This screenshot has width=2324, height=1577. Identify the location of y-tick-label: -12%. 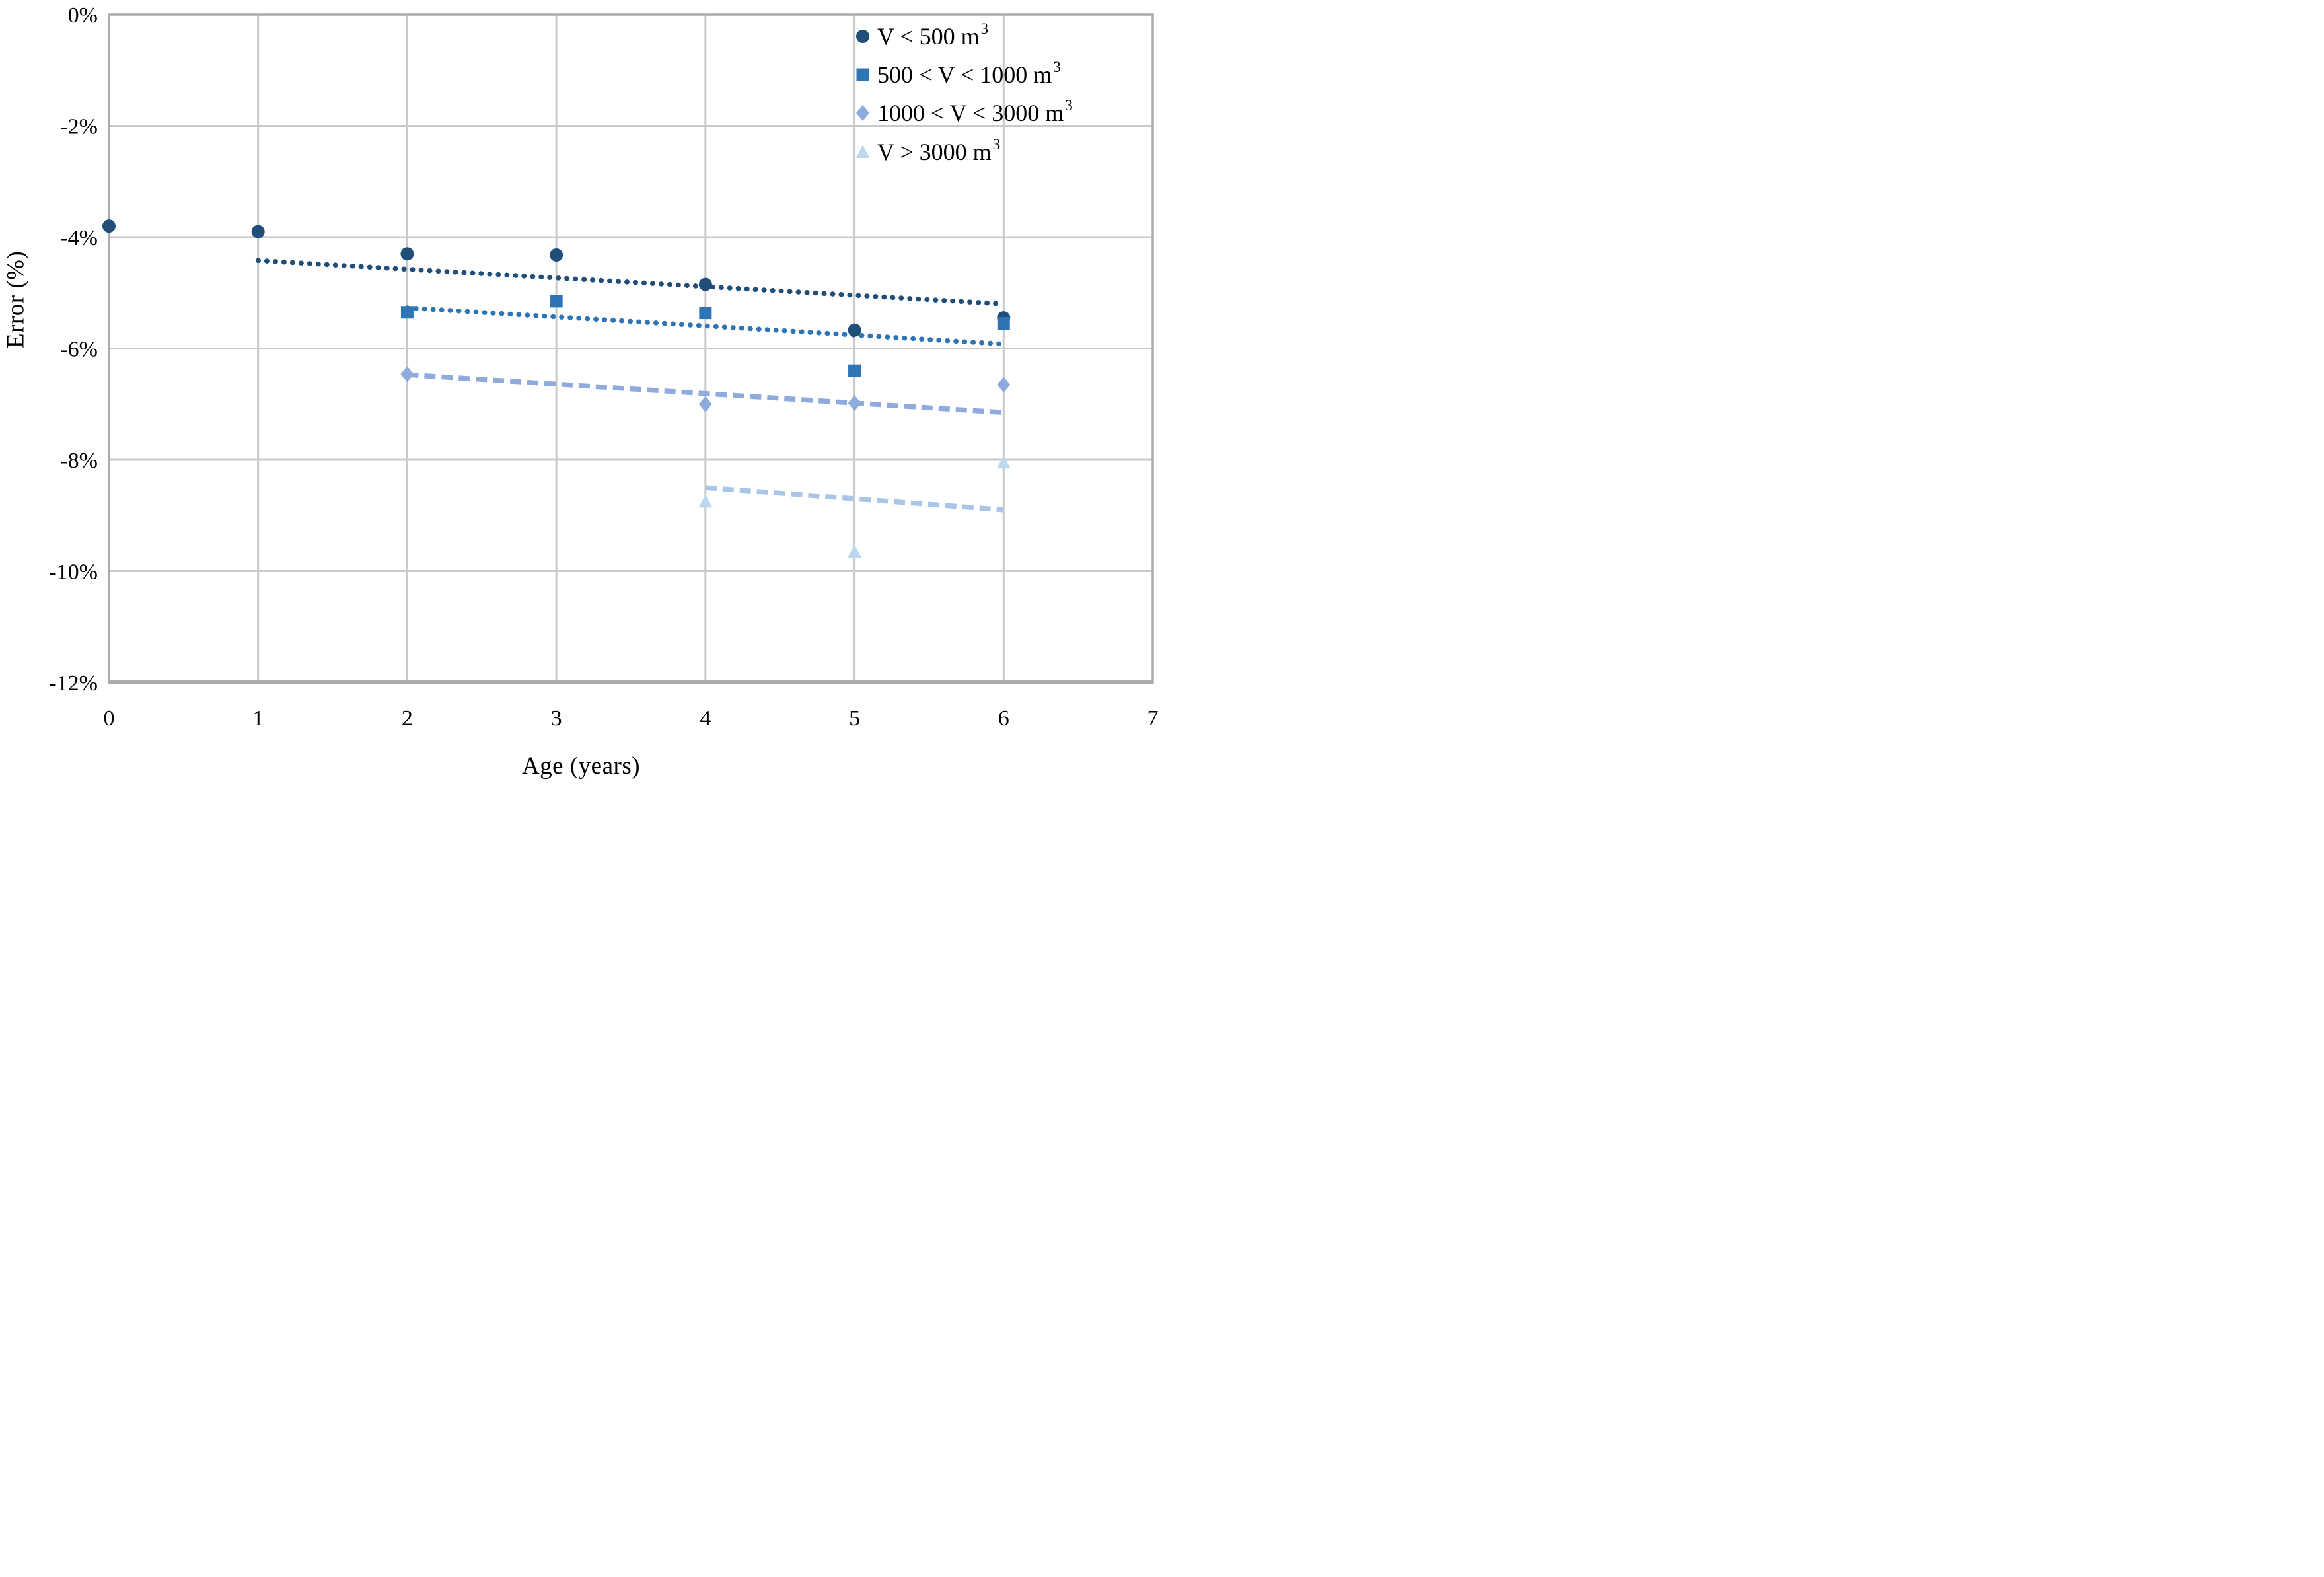
(73, 684).